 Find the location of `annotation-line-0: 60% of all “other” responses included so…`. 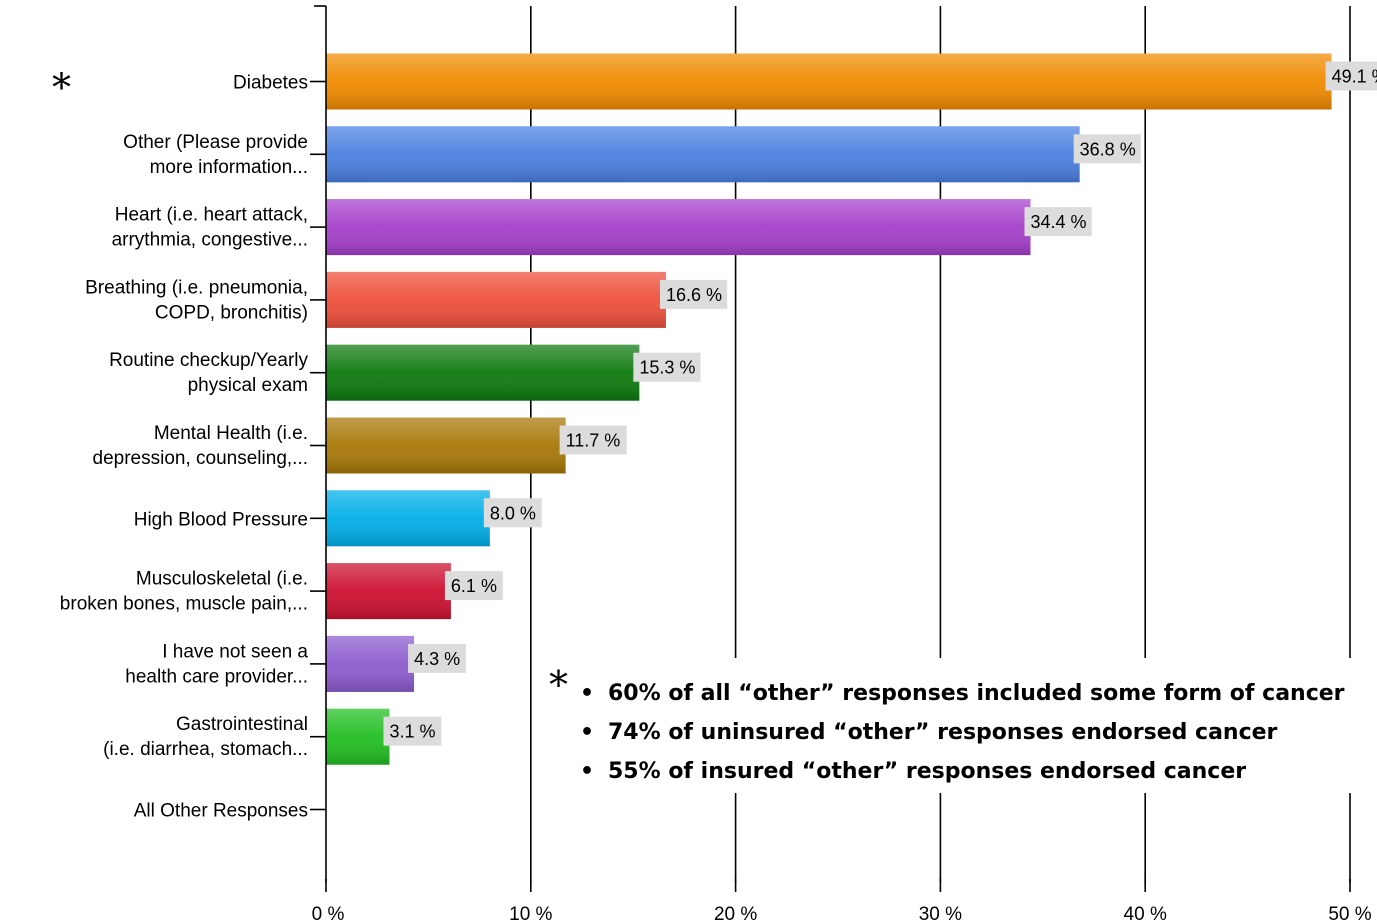

annotation-line-0: 60% of all “other” responses included so… is located at coordinates (976, 693).